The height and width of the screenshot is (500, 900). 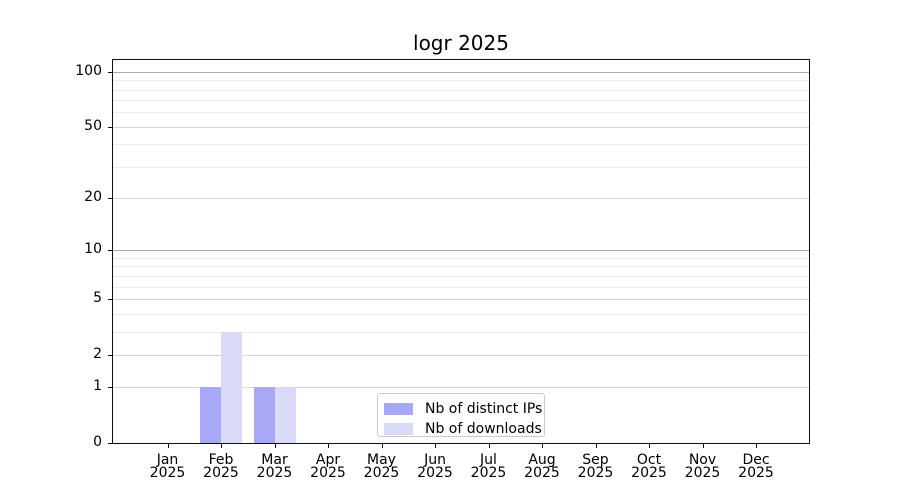 I want to click on chart-title: logr 2025, so click(x=461, y=43).